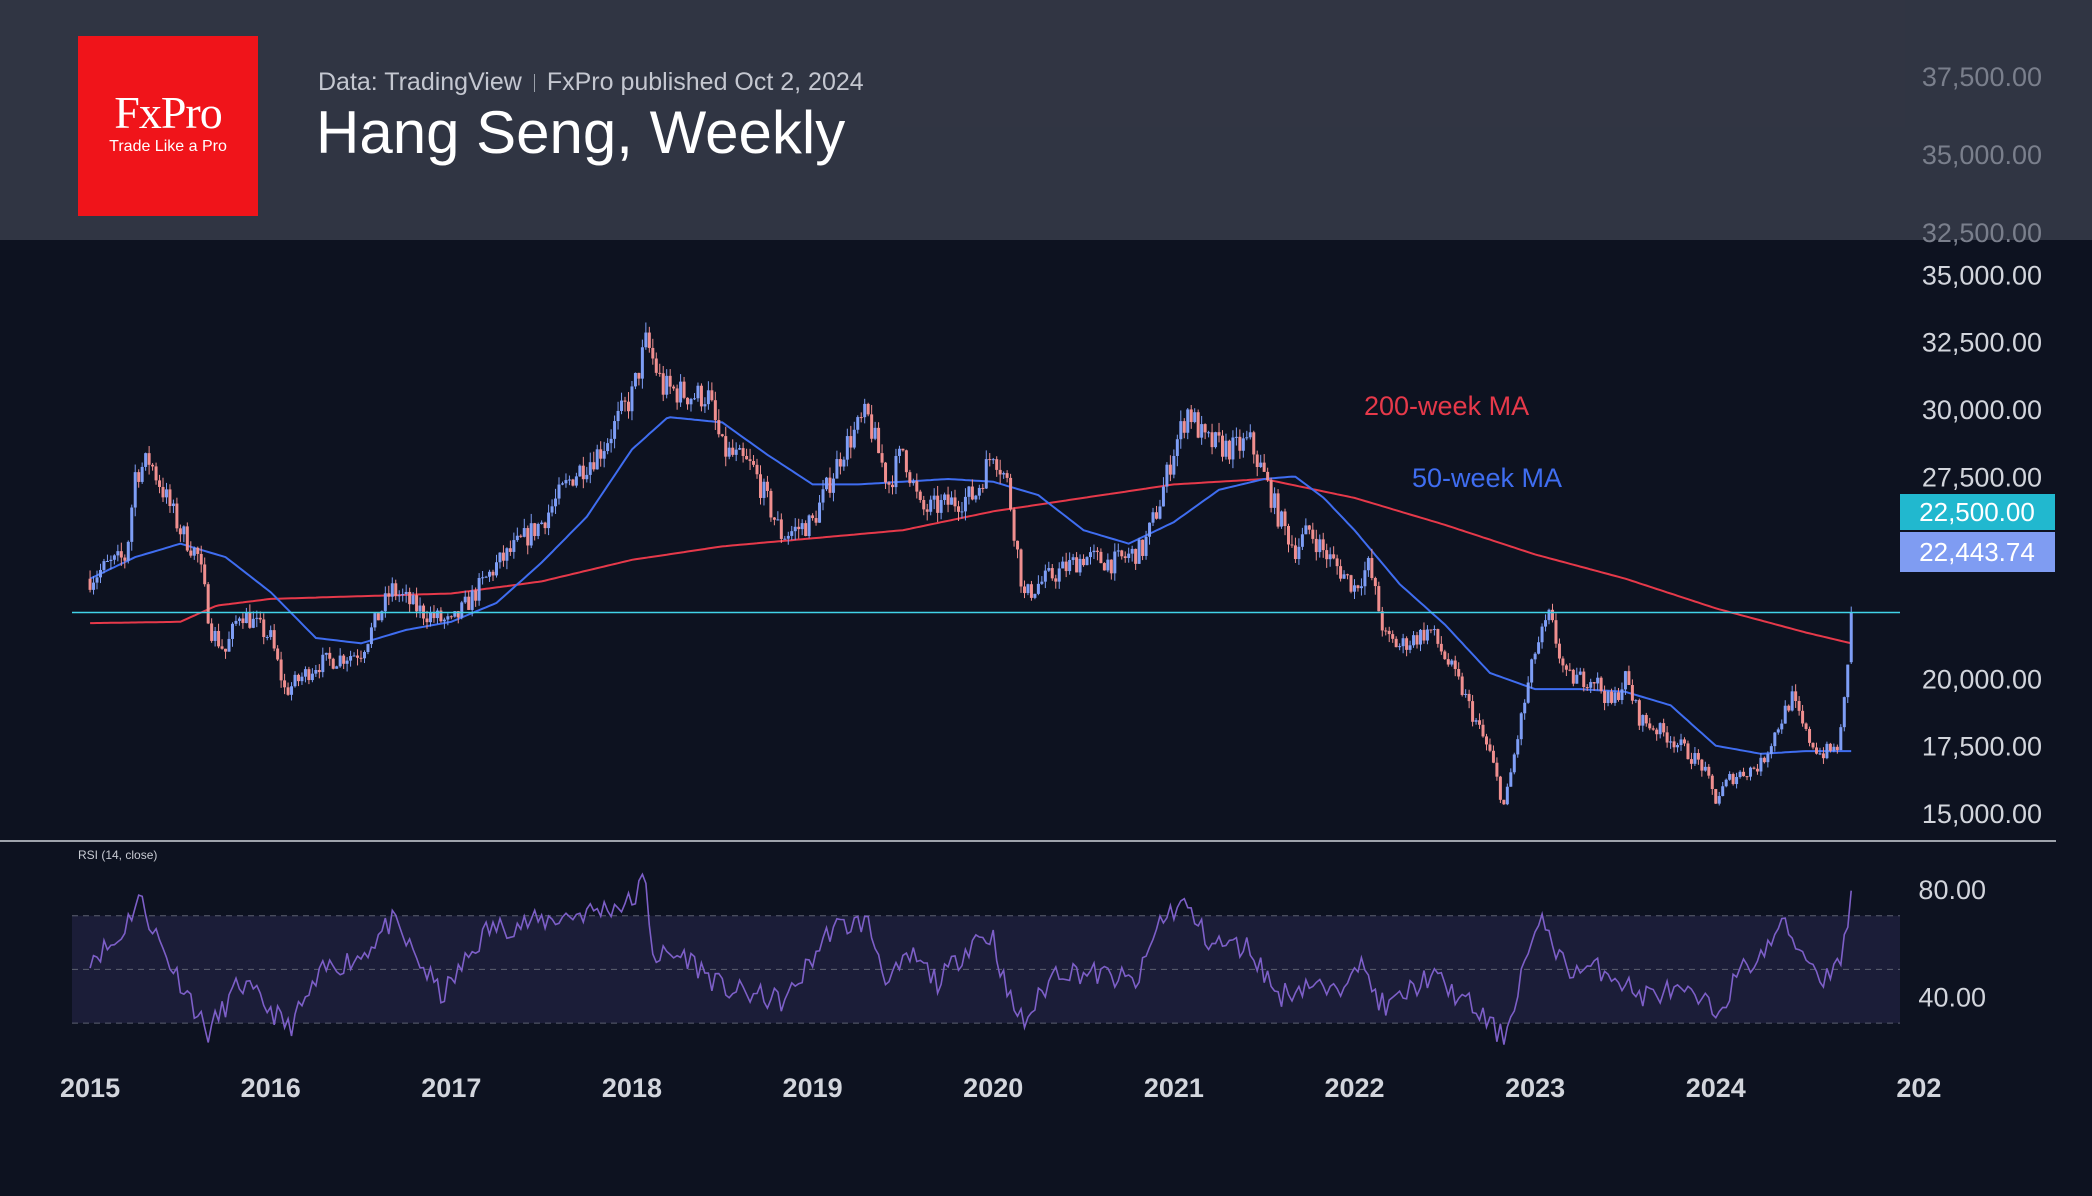  Describe the element at coordinates (451, 1088) in the screenshot. I see `x-tick-label: 2017` at that location.